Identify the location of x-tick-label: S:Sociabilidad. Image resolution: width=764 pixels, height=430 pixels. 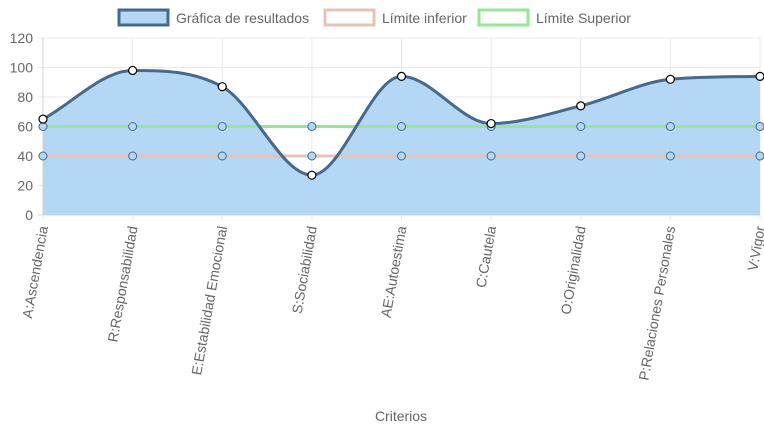
(304, 270).